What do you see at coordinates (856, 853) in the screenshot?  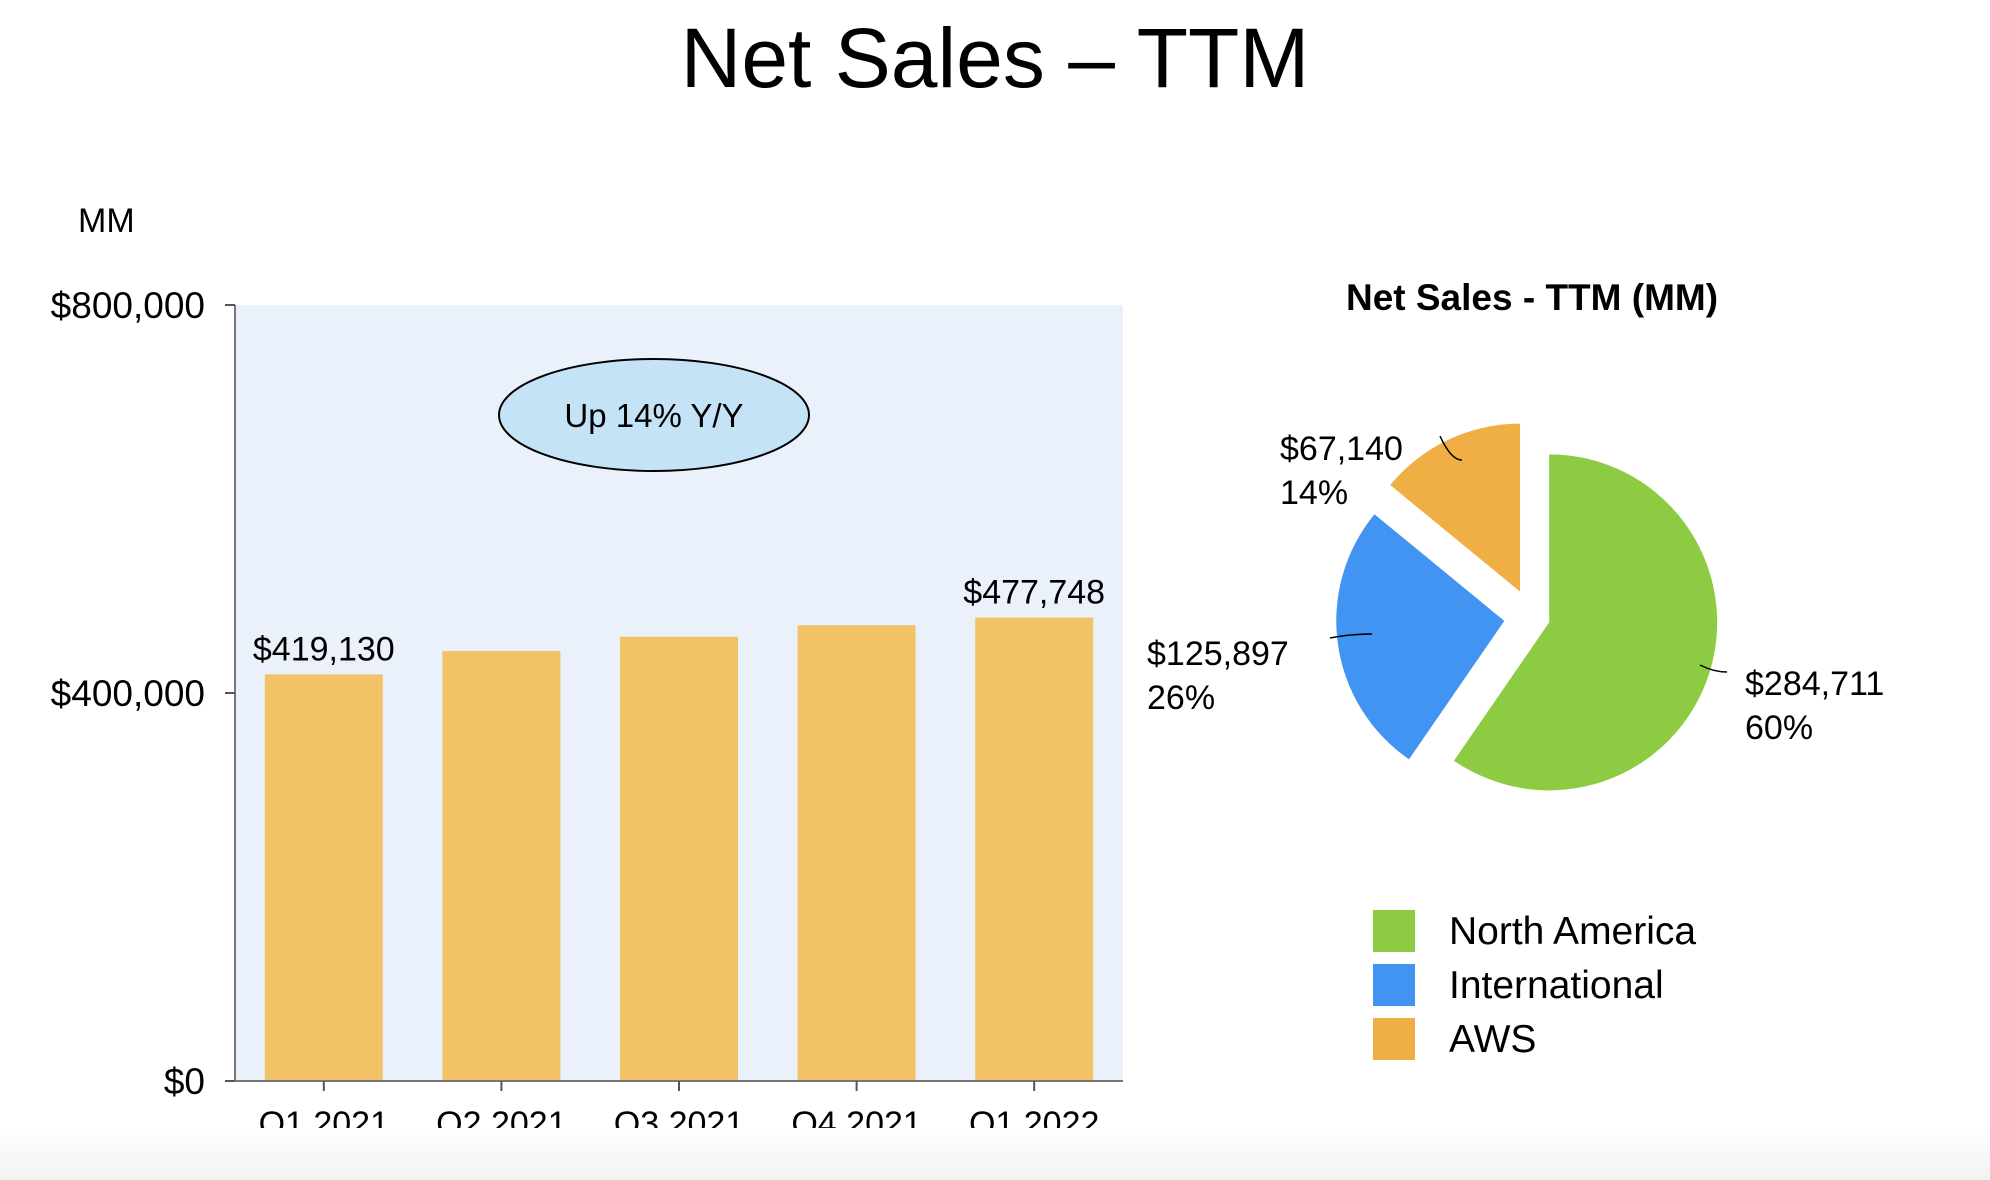 I see `bar-q4-2021` at bounding box center [856, 853].